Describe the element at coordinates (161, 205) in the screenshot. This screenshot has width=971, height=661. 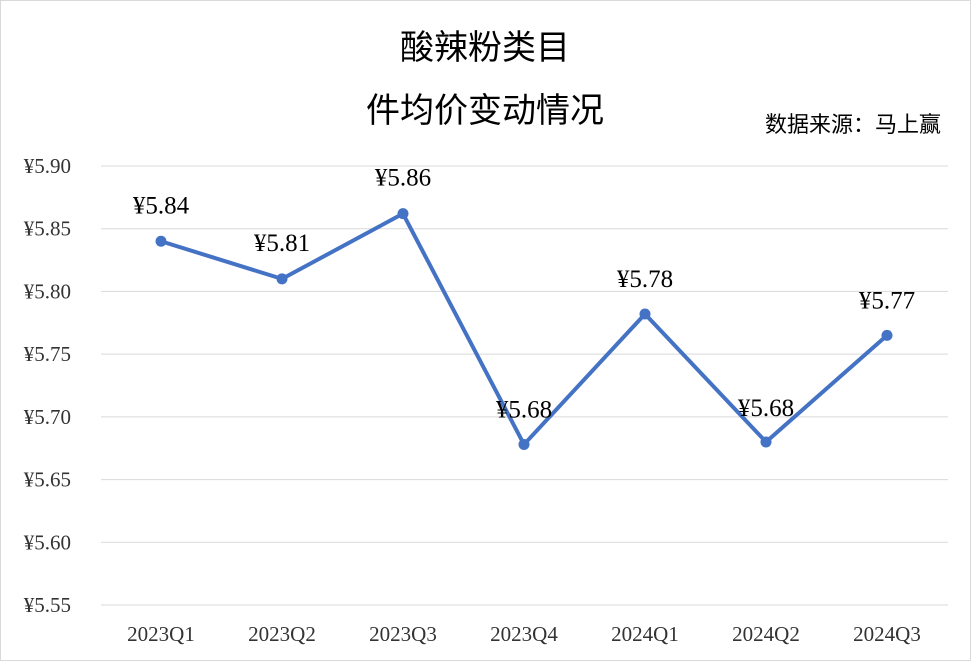
I see `data-label: ¥5.84` at that location.